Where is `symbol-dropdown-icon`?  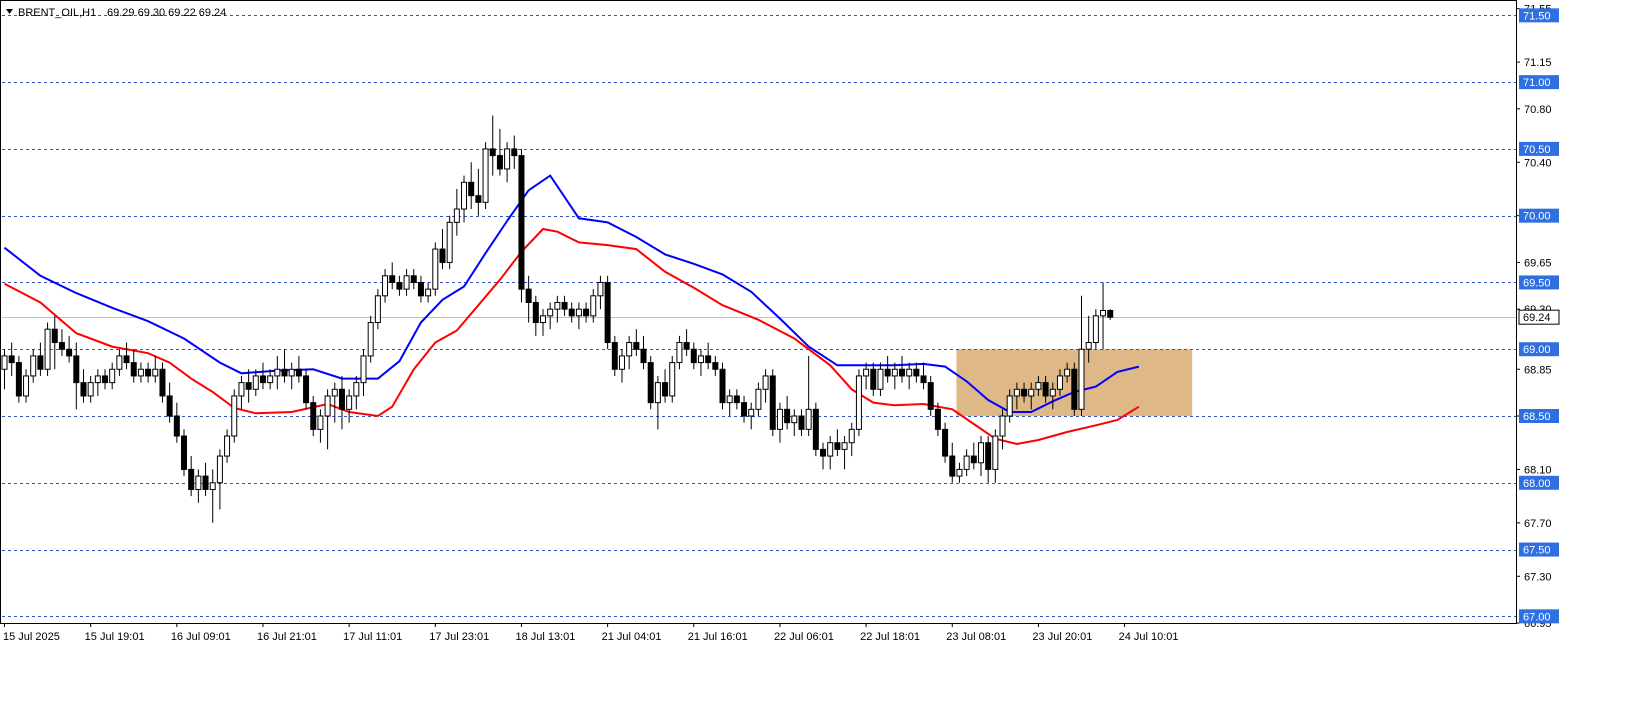
symbol-dropdown-icon is located at coordinates (9, 11).